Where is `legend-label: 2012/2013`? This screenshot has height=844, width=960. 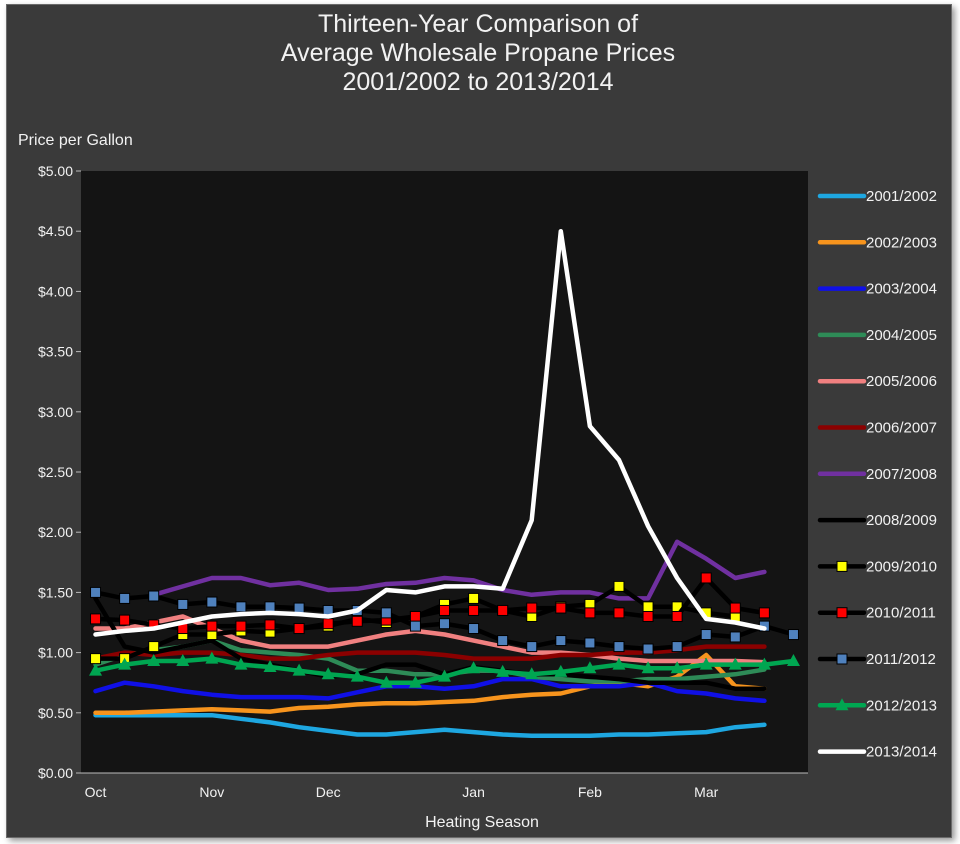
legend-label: 2012/2013 is located at coordinates (901, 705).